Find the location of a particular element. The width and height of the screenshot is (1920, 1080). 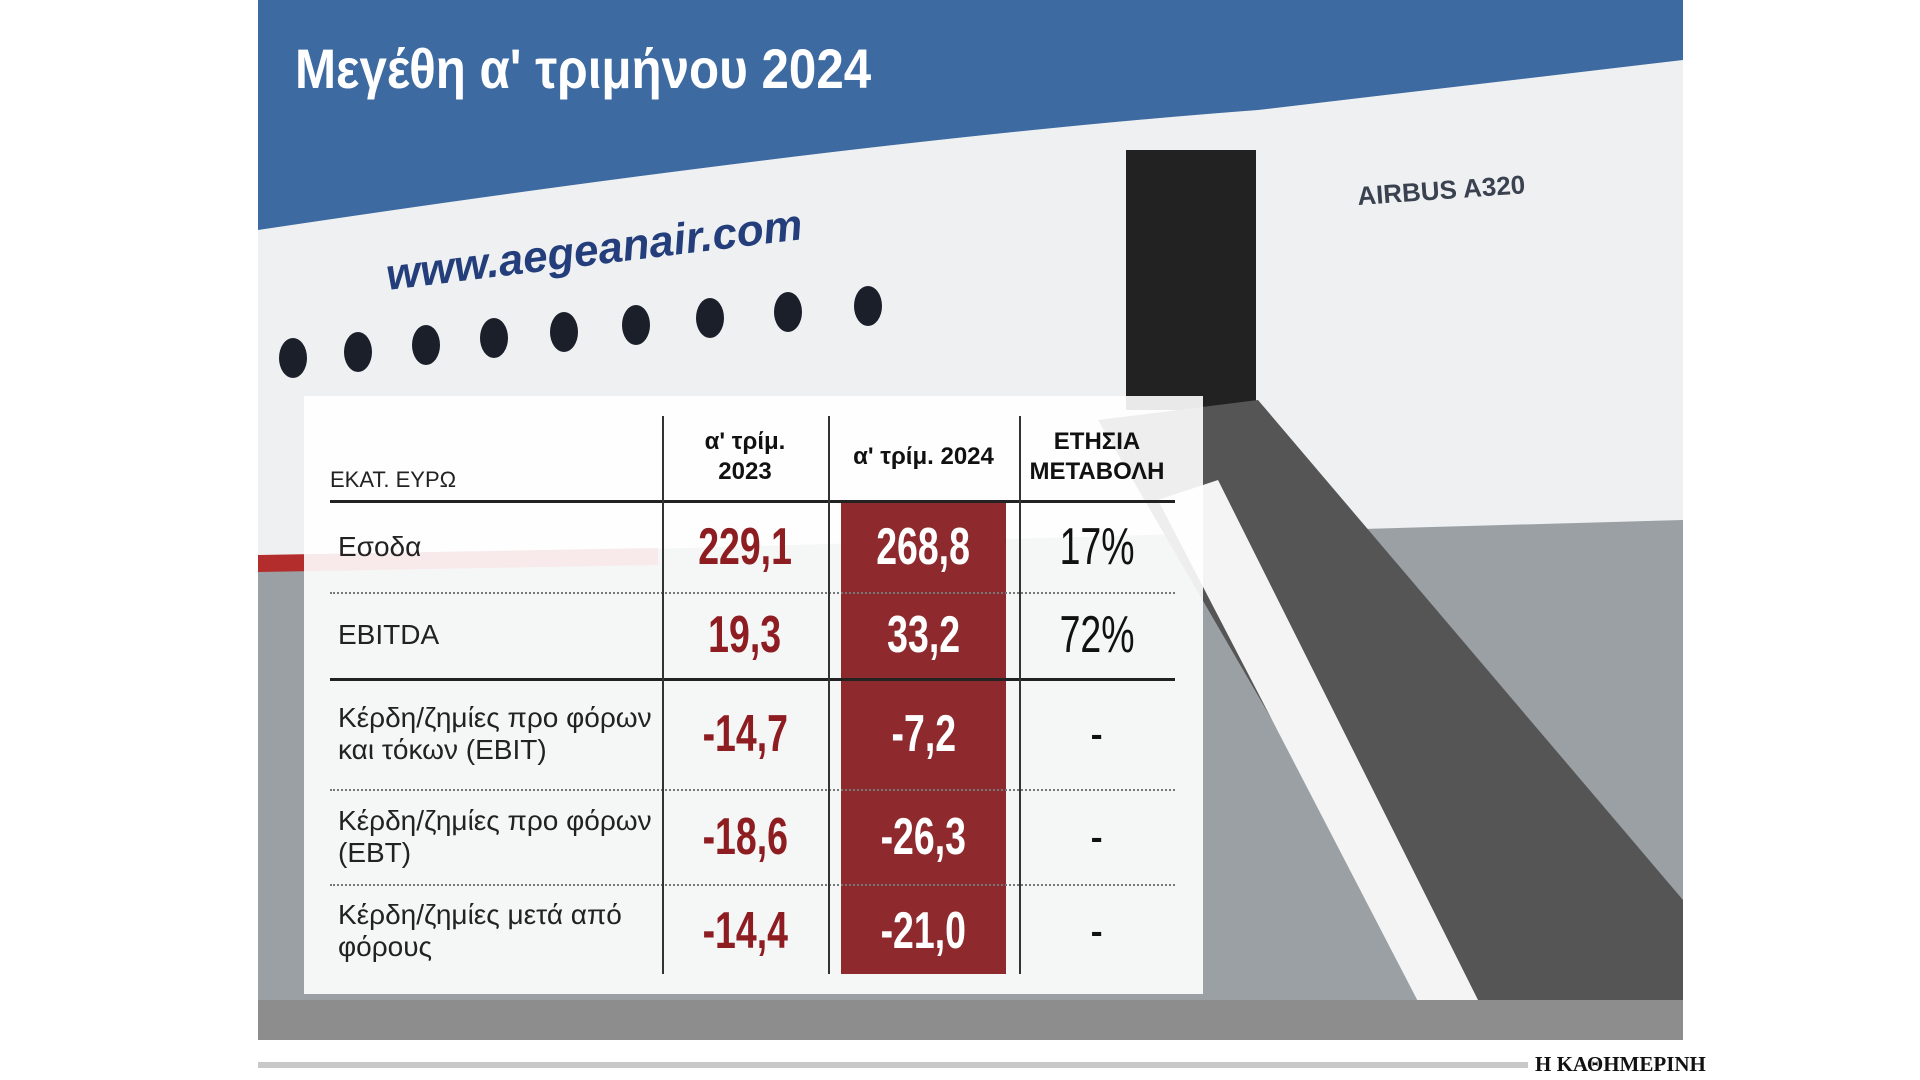

source: Η ΚΑΘΗΜΕΡΙΝΗ is located at coordinates (1620, 1064).